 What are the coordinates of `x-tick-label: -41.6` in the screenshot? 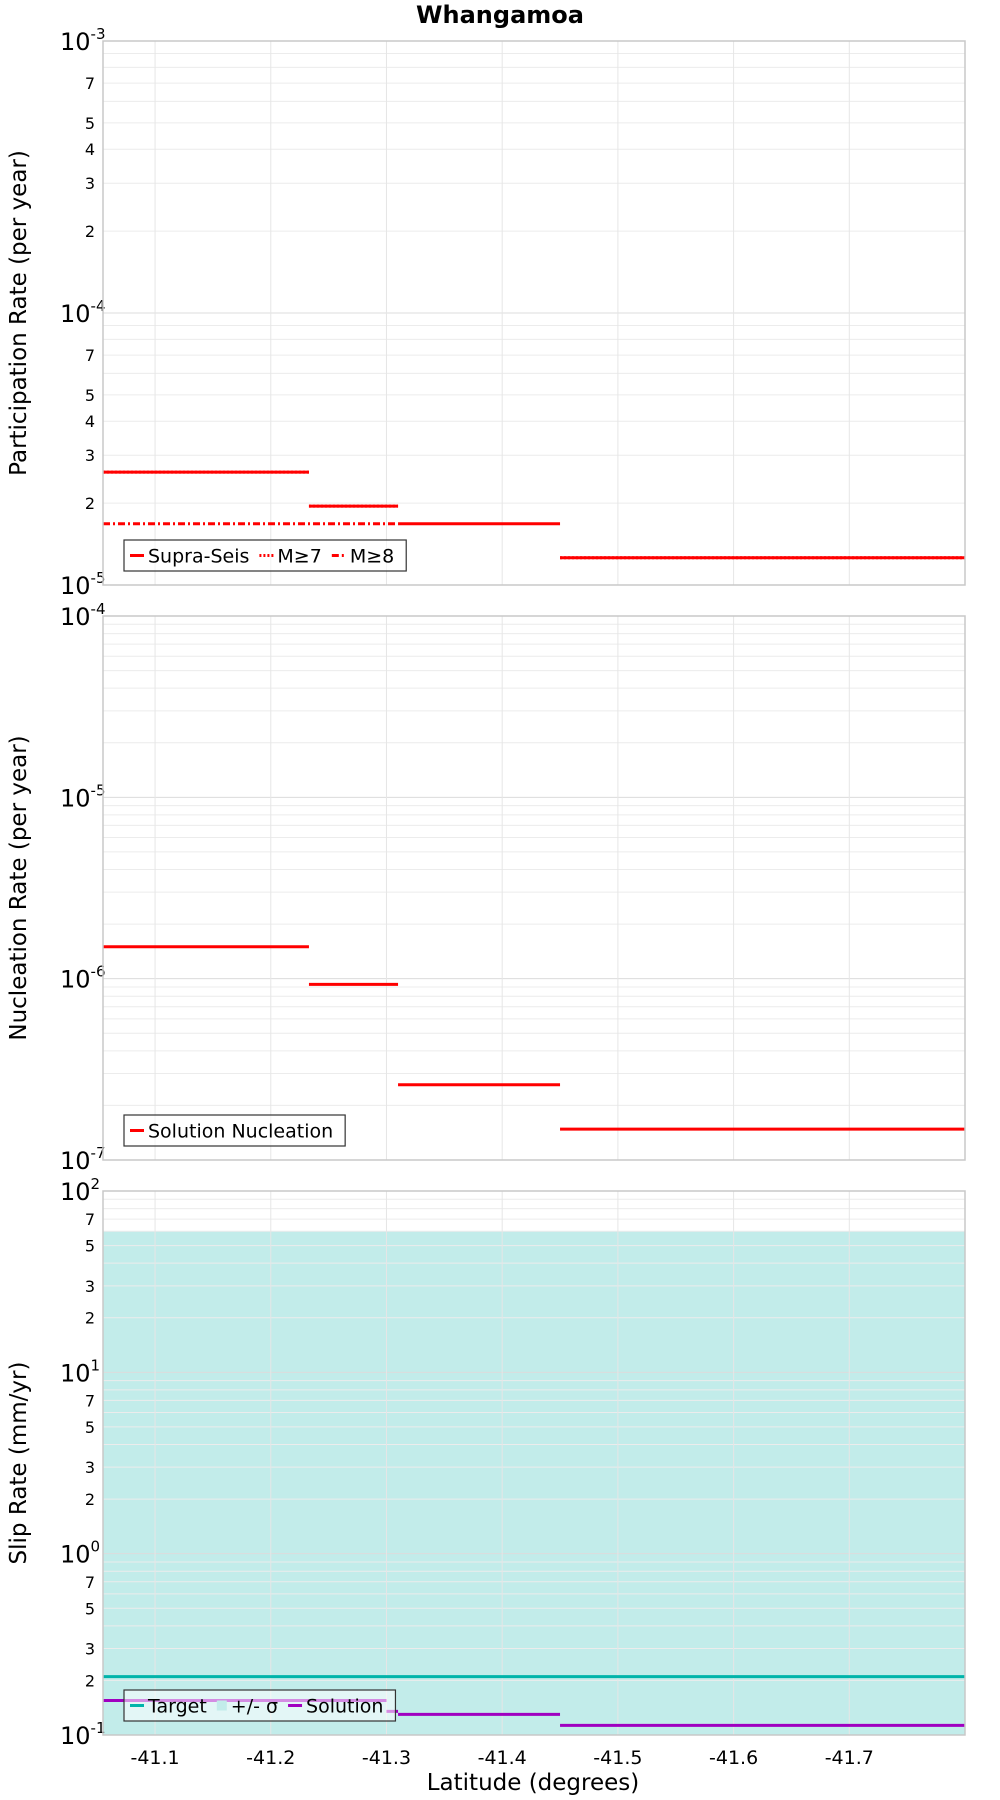 It's located at (733, 1758).